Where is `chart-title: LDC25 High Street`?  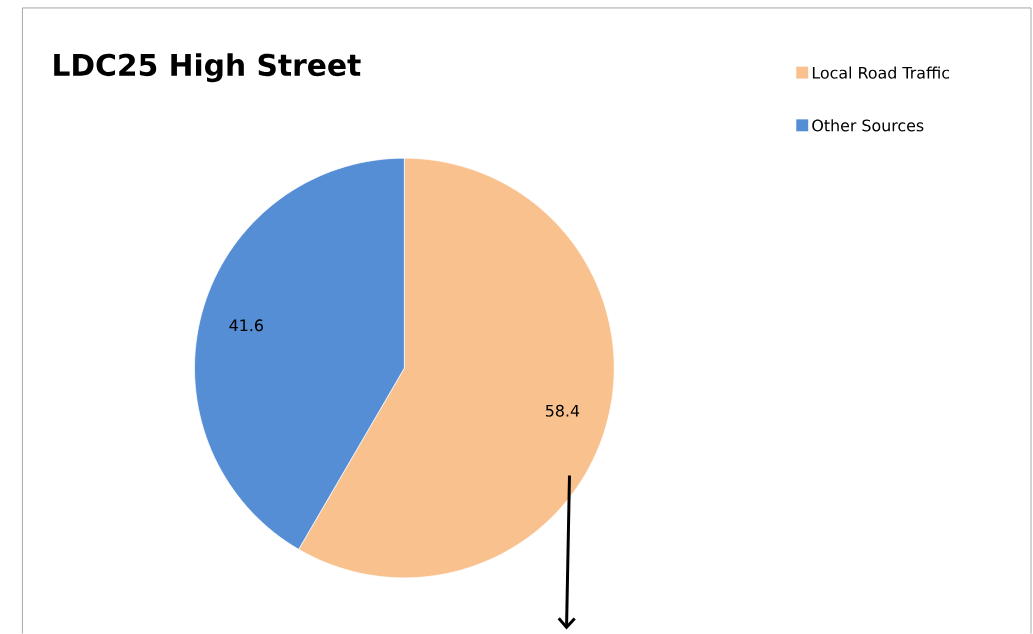 chart-title: LDC25 High Street is located at coordinates (207, 68).